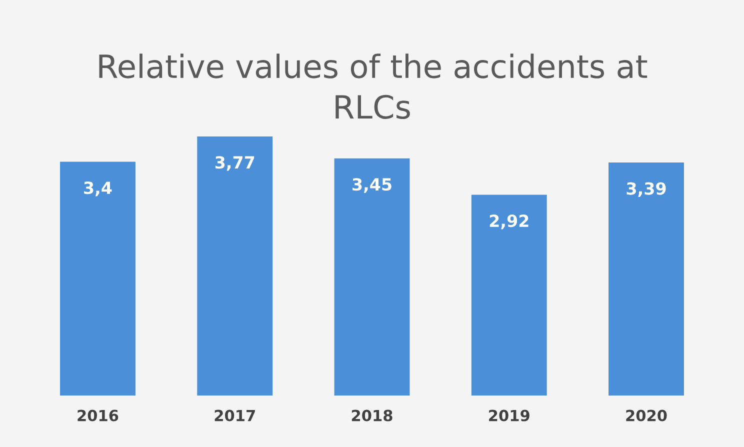 The width and height of the screenshot is (744, 447). I want to click on data-label: 3,39, so click(646, 189).